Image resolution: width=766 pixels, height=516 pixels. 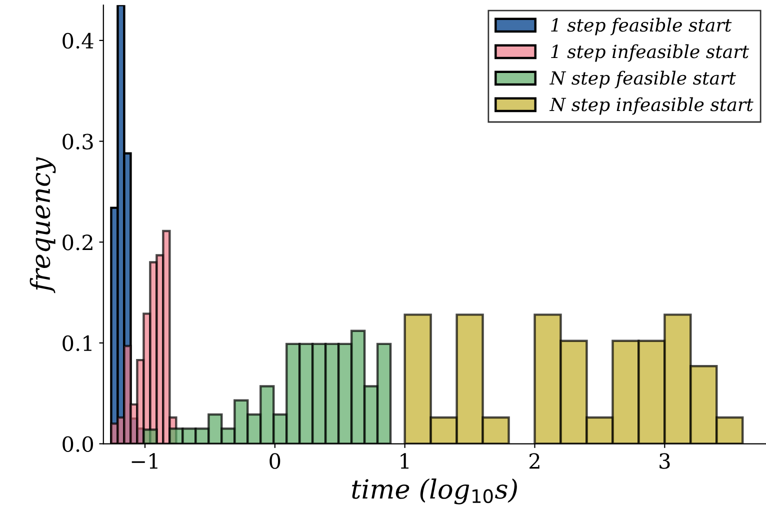 What do you see at coordinates (641, 27) in the screenshot?
I see `legend-label: 1 step feasible start` at bounding box center [641, 27].